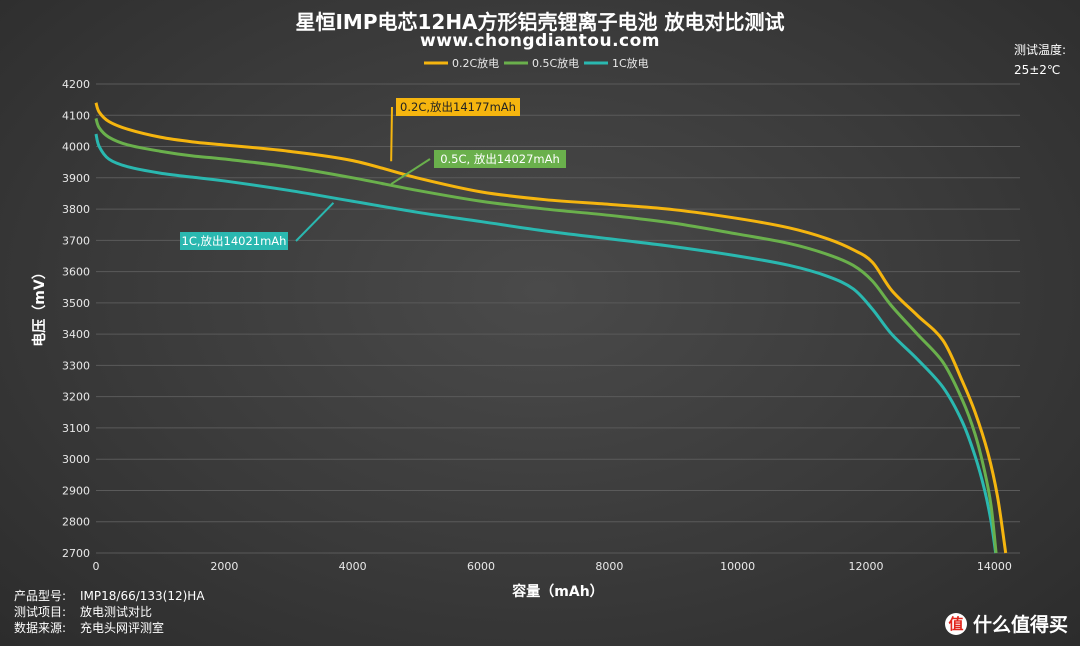  I want to click on legend-label: 0.2C放电, so click(475, 63).